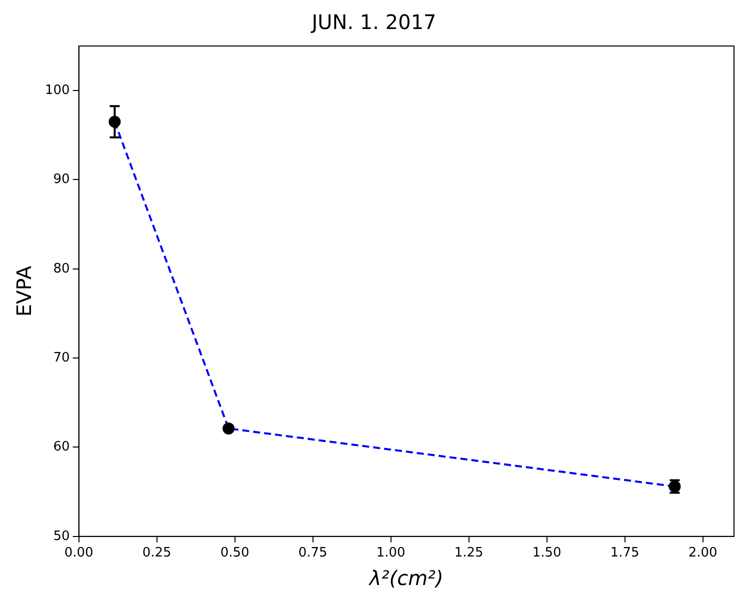 The height and width of the screenshot is (604, 740). I want to click on x-axis-title: λ²(cm²), so click(406, 578).